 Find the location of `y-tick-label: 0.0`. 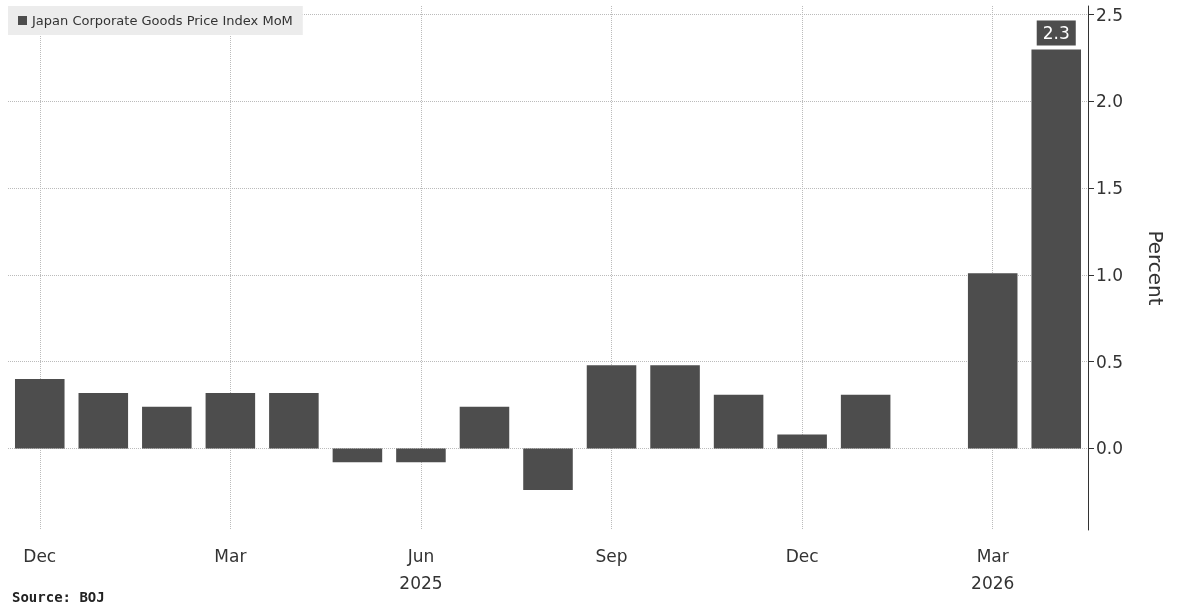

y-tick-label: 0.0 is located at coordinates (1110, 448).